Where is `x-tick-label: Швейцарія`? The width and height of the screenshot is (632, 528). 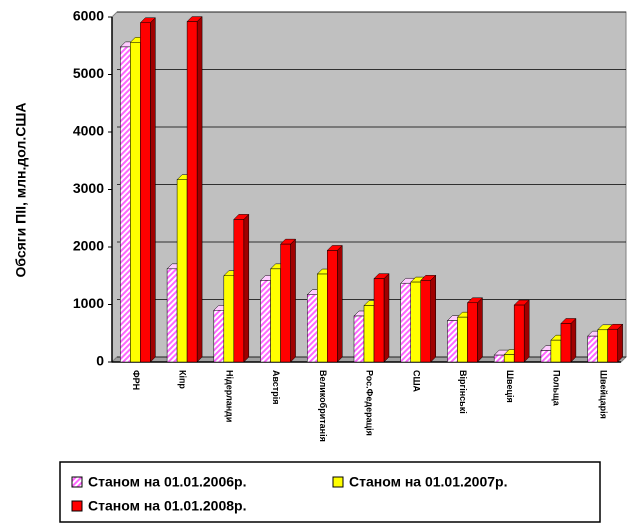
x-tick-label: Швейцарія is located at coordinates (603, 394).